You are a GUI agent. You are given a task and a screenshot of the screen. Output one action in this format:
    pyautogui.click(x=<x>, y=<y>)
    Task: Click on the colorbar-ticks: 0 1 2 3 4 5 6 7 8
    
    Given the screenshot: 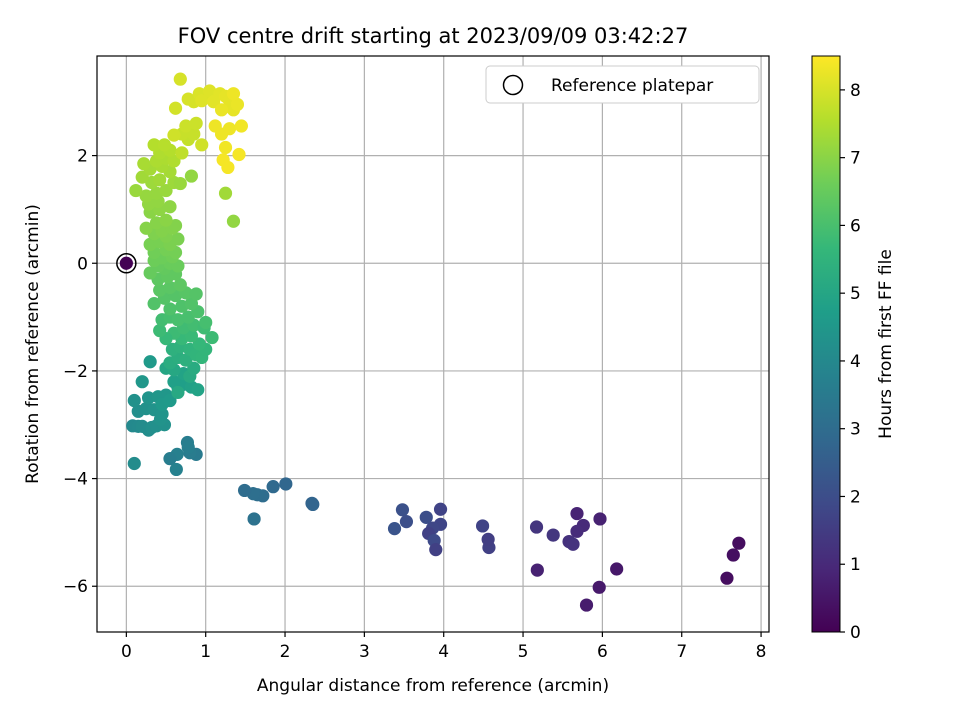 What is the action you would take?
    pyautogui.click(x=850, y=362)
    